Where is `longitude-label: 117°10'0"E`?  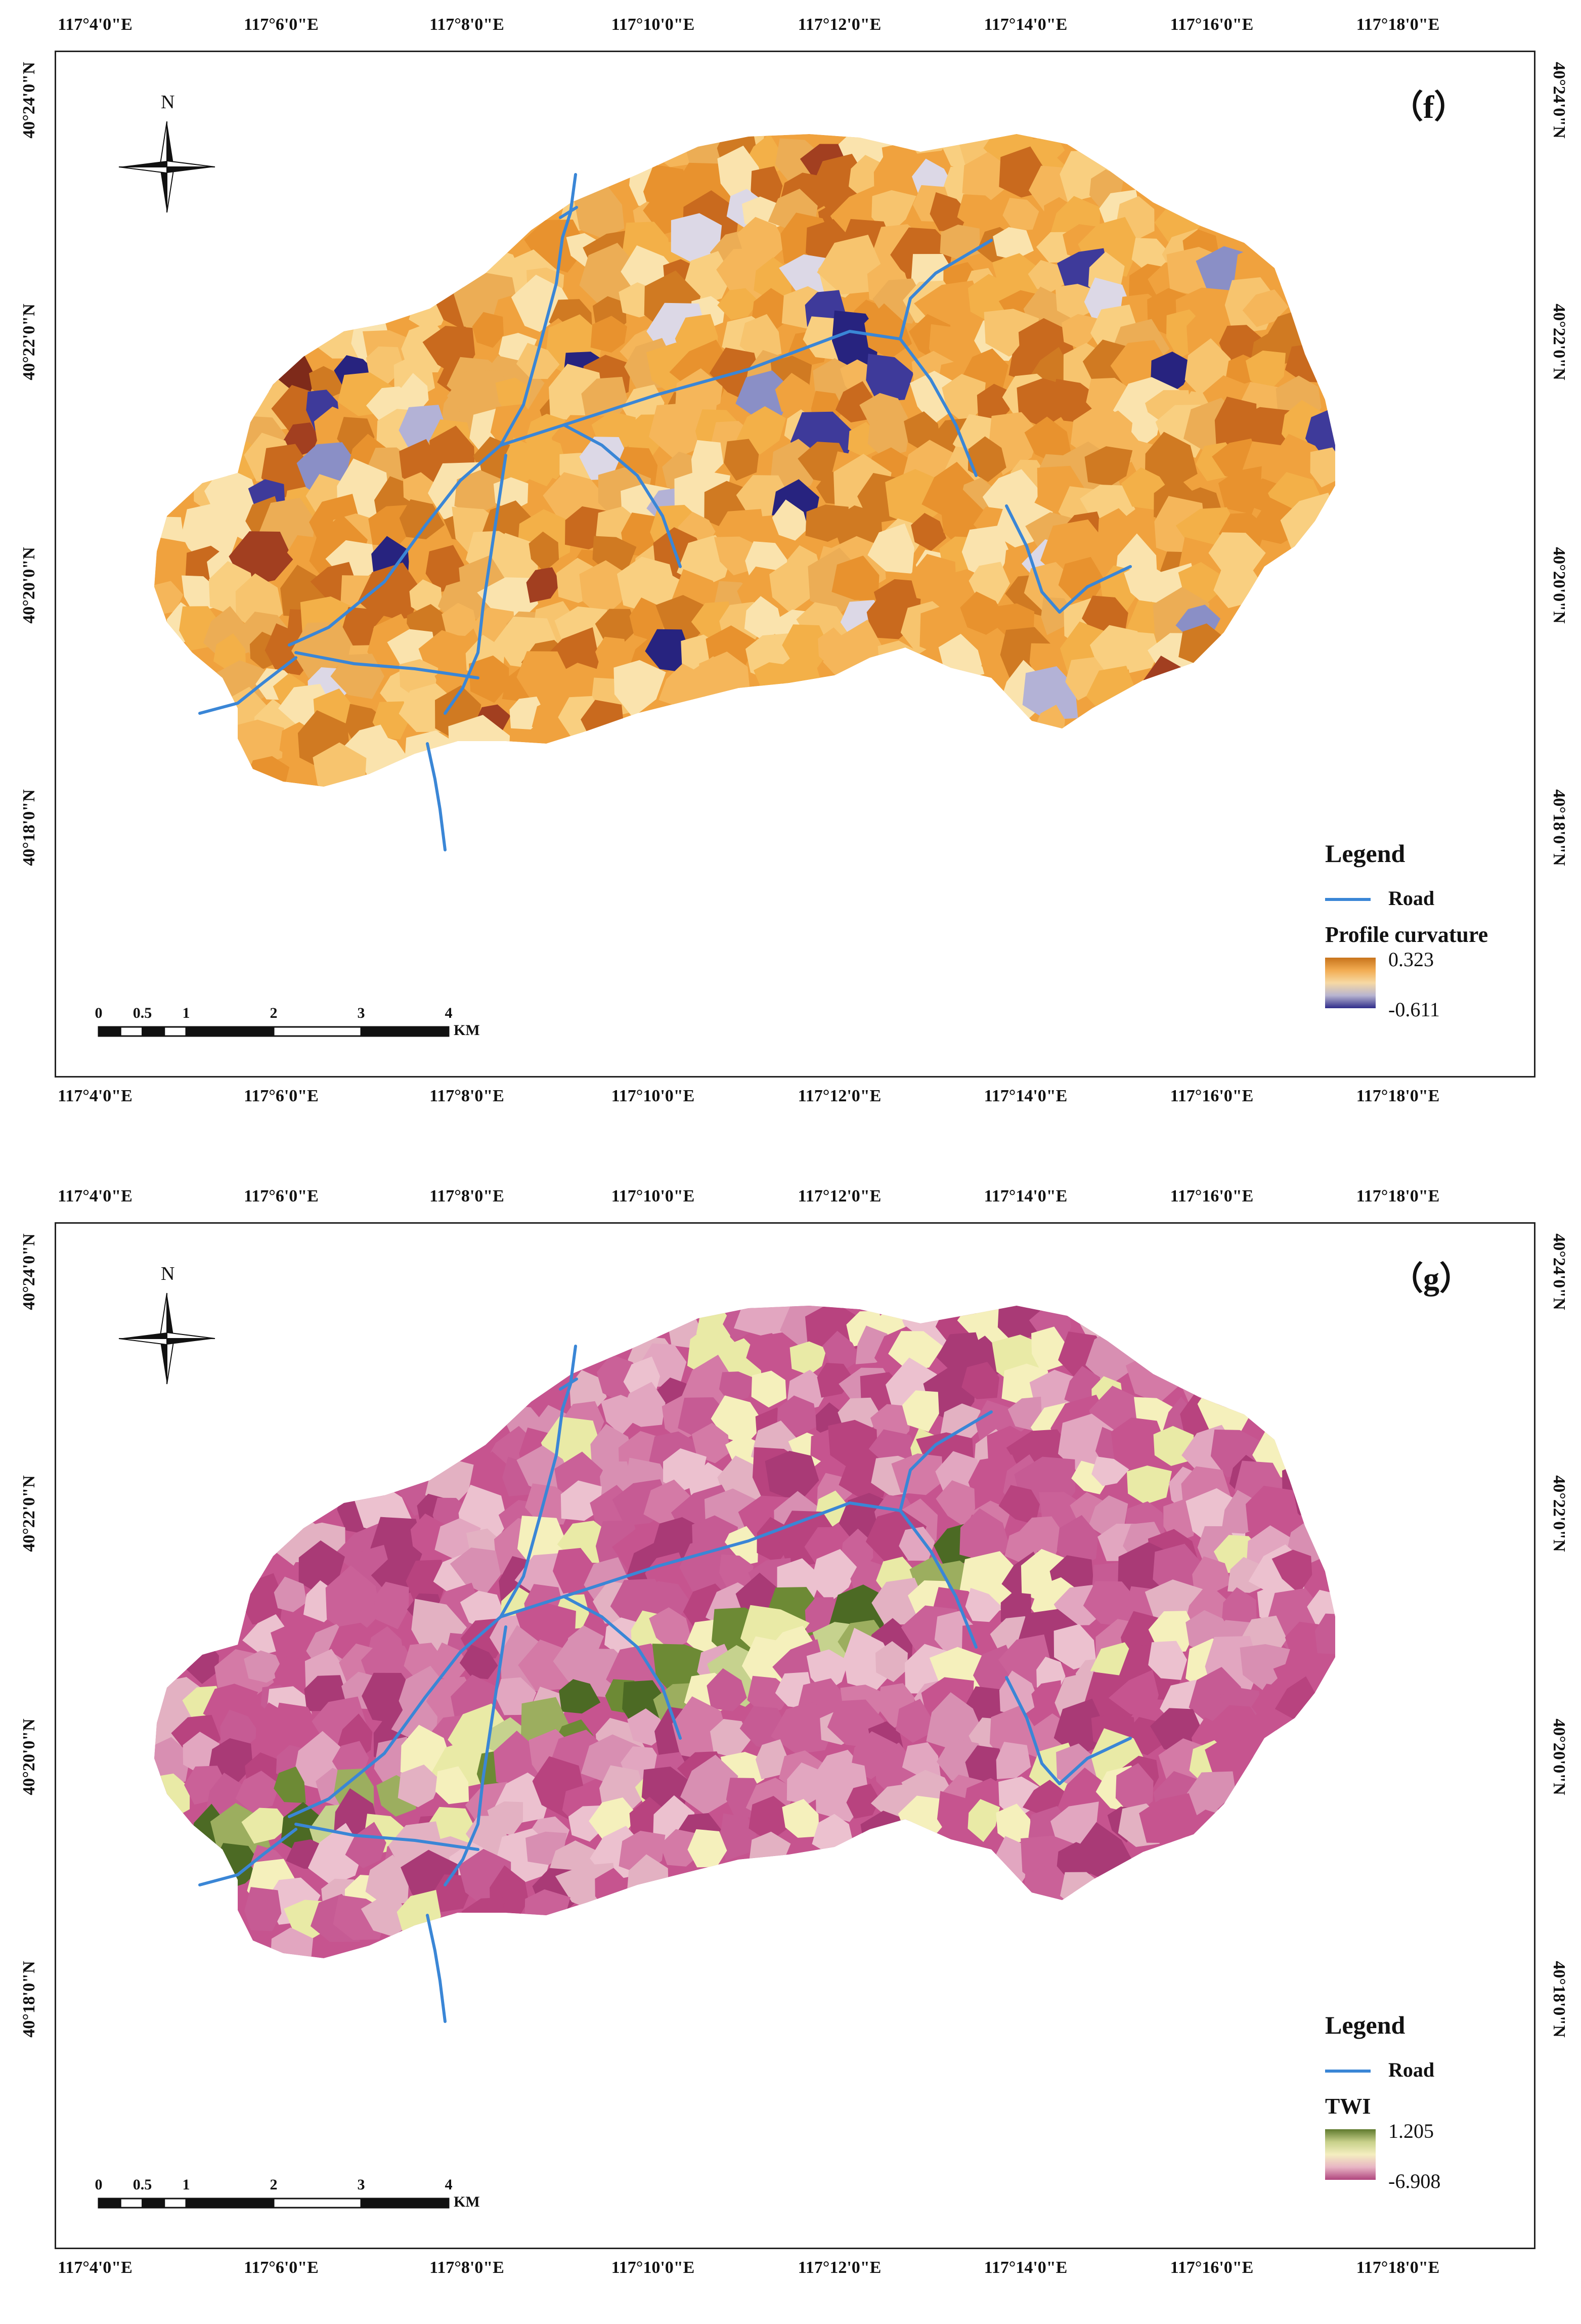 longitude-label: 117°10'0"E is located at coordinates (653, 1096).